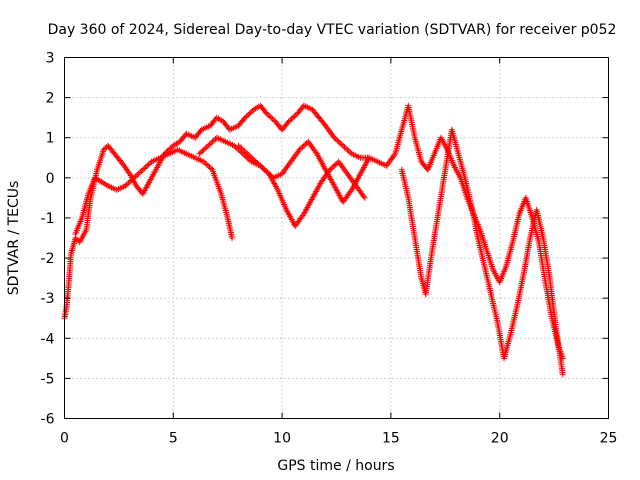 Image resolution: width=640 pixels, height=480 pixels. What do you see at coordinates (48, 299) in the screenshot?
I see `y-tick-label: -3` at bounding box center [48, 299].